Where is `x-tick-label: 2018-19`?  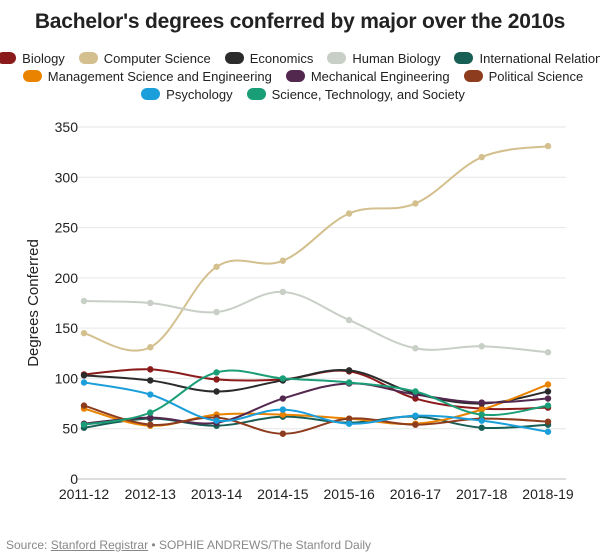 x-tick-label: 2018-19 is located at coordinates (548, 494).